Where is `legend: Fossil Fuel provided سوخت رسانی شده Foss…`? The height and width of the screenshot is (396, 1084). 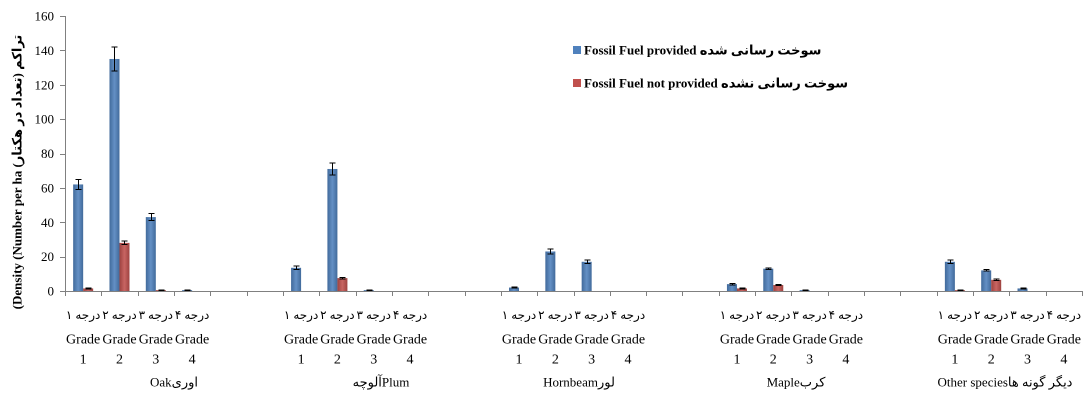 legend: Fossil Fuel provided سوخت رسانی شده Foss… is located at coordinates (710, 67).